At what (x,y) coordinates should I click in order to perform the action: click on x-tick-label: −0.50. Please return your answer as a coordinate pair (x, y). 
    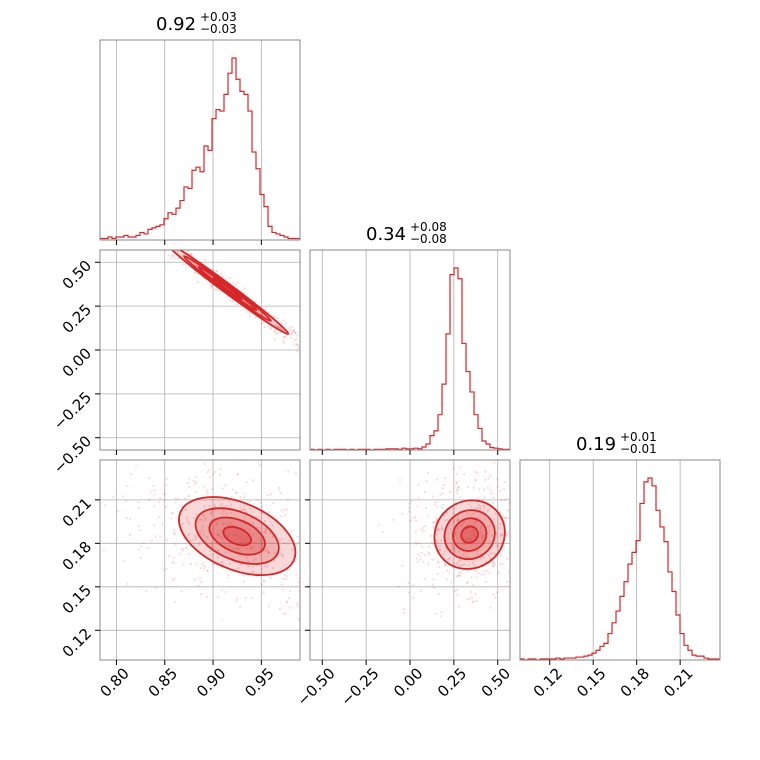
    Looking at the image, I should click on (315, 686).